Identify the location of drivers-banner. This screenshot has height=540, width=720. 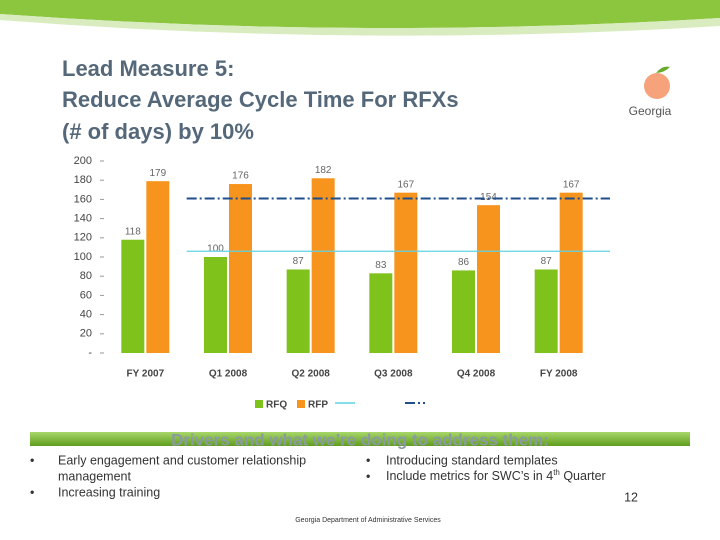
(360, 439).